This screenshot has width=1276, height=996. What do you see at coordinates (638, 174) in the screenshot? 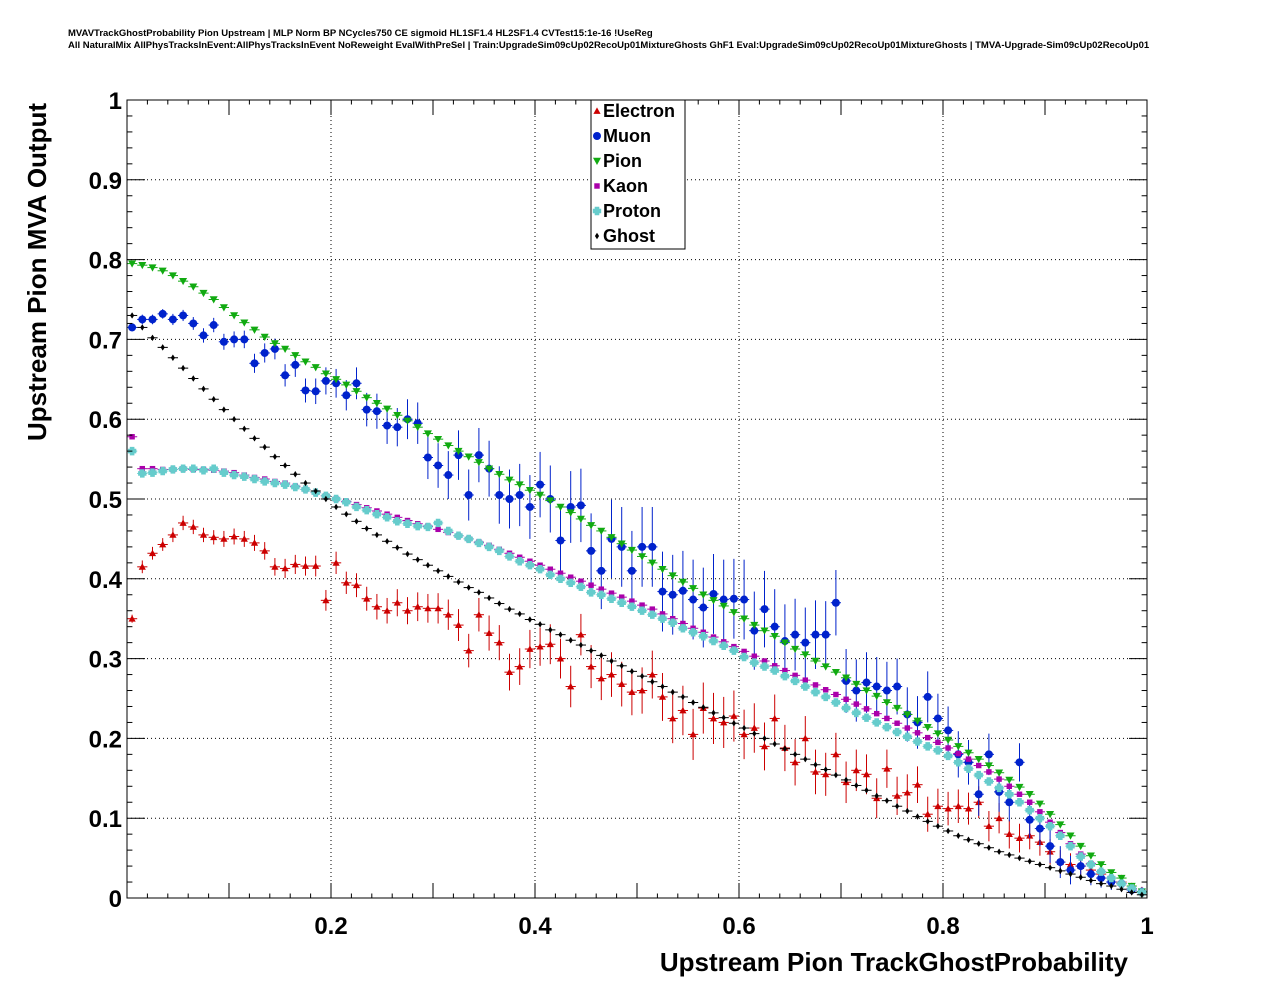
I see `legend: Electron Muon Pion Kaon Proton Ghost` at bounding box center [638, 174].